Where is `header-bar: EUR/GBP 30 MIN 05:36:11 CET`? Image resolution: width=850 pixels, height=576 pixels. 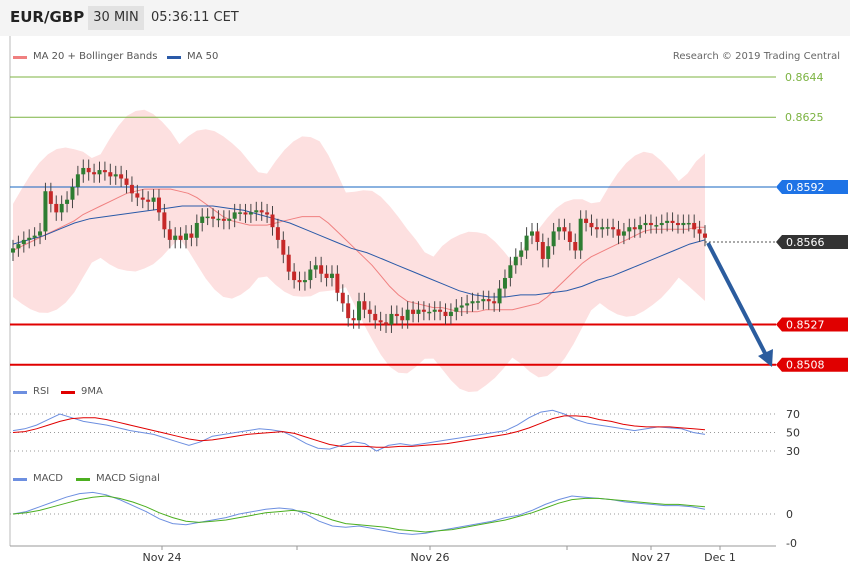
header-bar: EUR/GBP 30 MIN 05:36:11 CET is located at coordinates (425, 18).